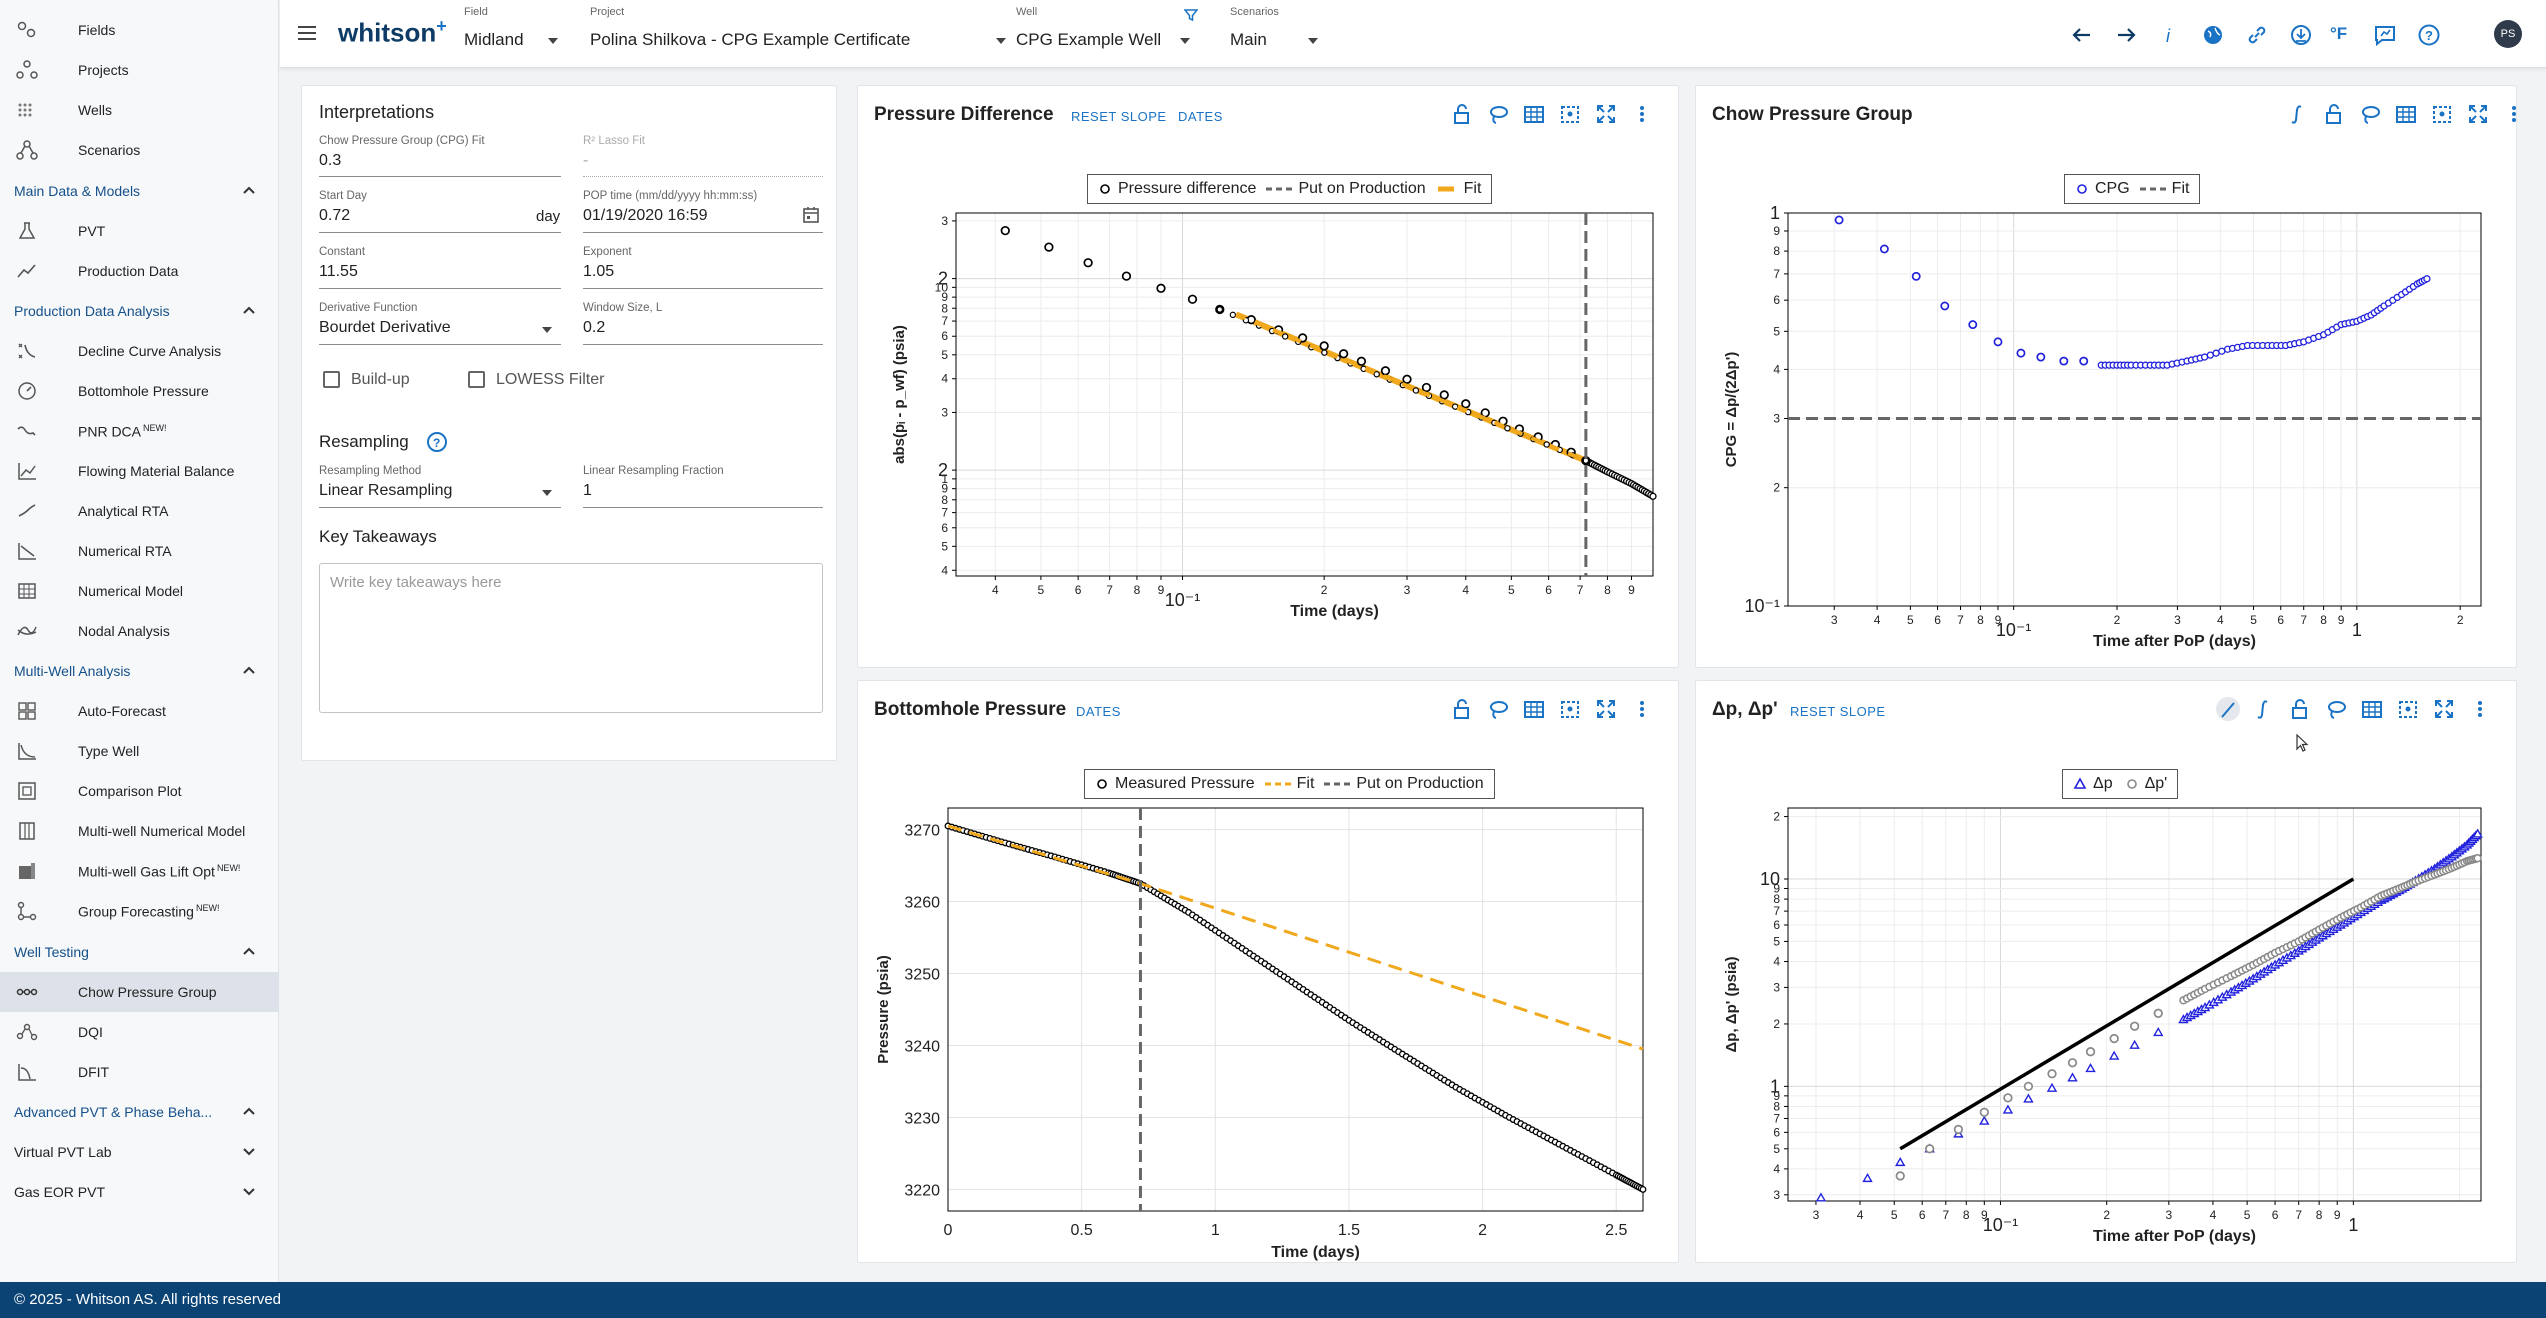 The height and width of the screenshot is (1318, 2546). What do you see at coordinates (2126, 35) in the screenshot?
I see `forward-arrow-icon` at bounding box center [2126, 35].